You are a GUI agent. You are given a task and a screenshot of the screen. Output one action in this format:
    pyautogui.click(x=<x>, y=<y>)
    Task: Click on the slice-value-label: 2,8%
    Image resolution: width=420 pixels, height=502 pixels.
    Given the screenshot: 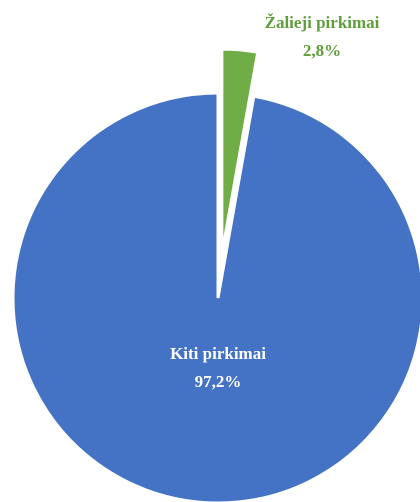 What is the action you would take?
    pyautogui.click(x=322, y=50)
    